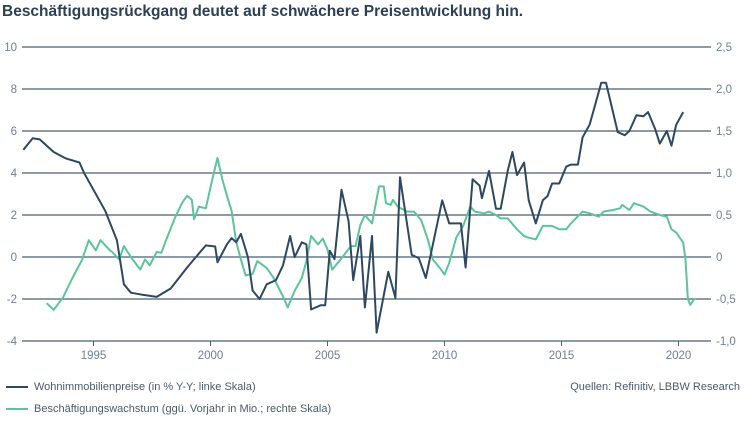 Image resolution: width=746 pixels, height=421 pixels. What do you see at coordinates (724, 216) in the screenshot?
I see `y-tick-right: 0,5` at bounding box center [724, 216].